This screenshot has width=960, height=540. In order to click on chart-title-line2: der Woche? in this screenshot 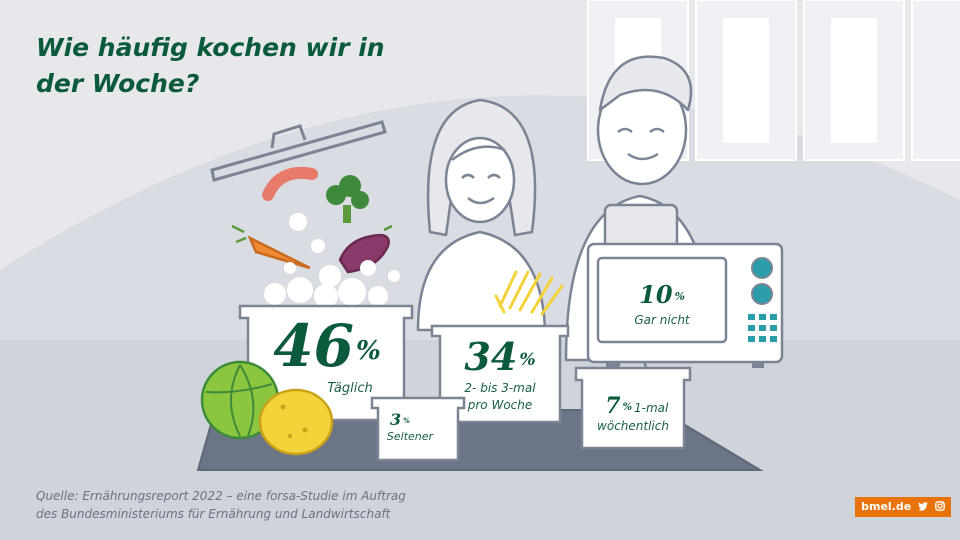, I will do `click(118, 83)`.